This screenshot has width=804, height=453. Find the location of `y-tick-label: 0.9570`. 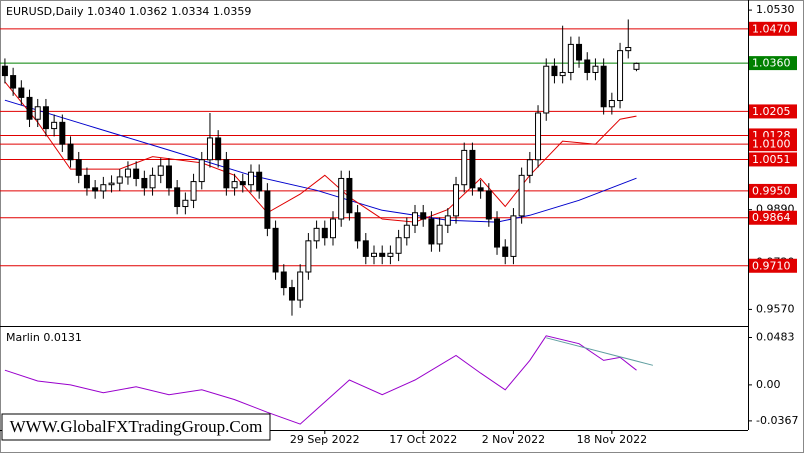

y-tick-label: 0.9570 is located at coordinates (775, 308).